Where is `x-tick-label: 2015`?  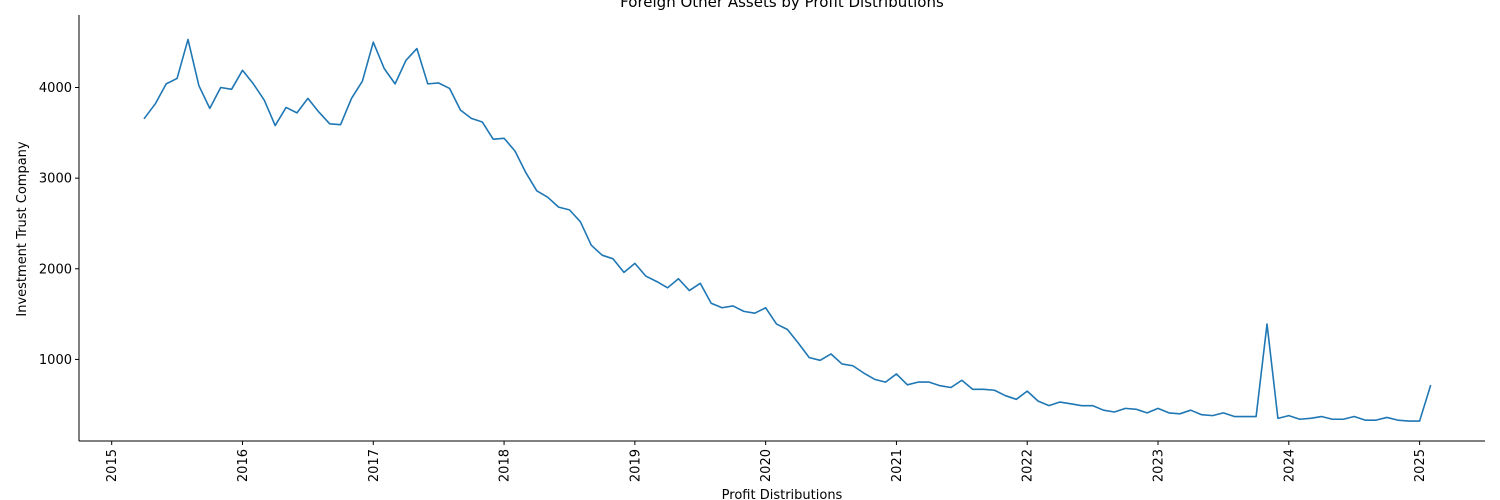
x-tick-label: 2015 is located at coordinates (112, 465).